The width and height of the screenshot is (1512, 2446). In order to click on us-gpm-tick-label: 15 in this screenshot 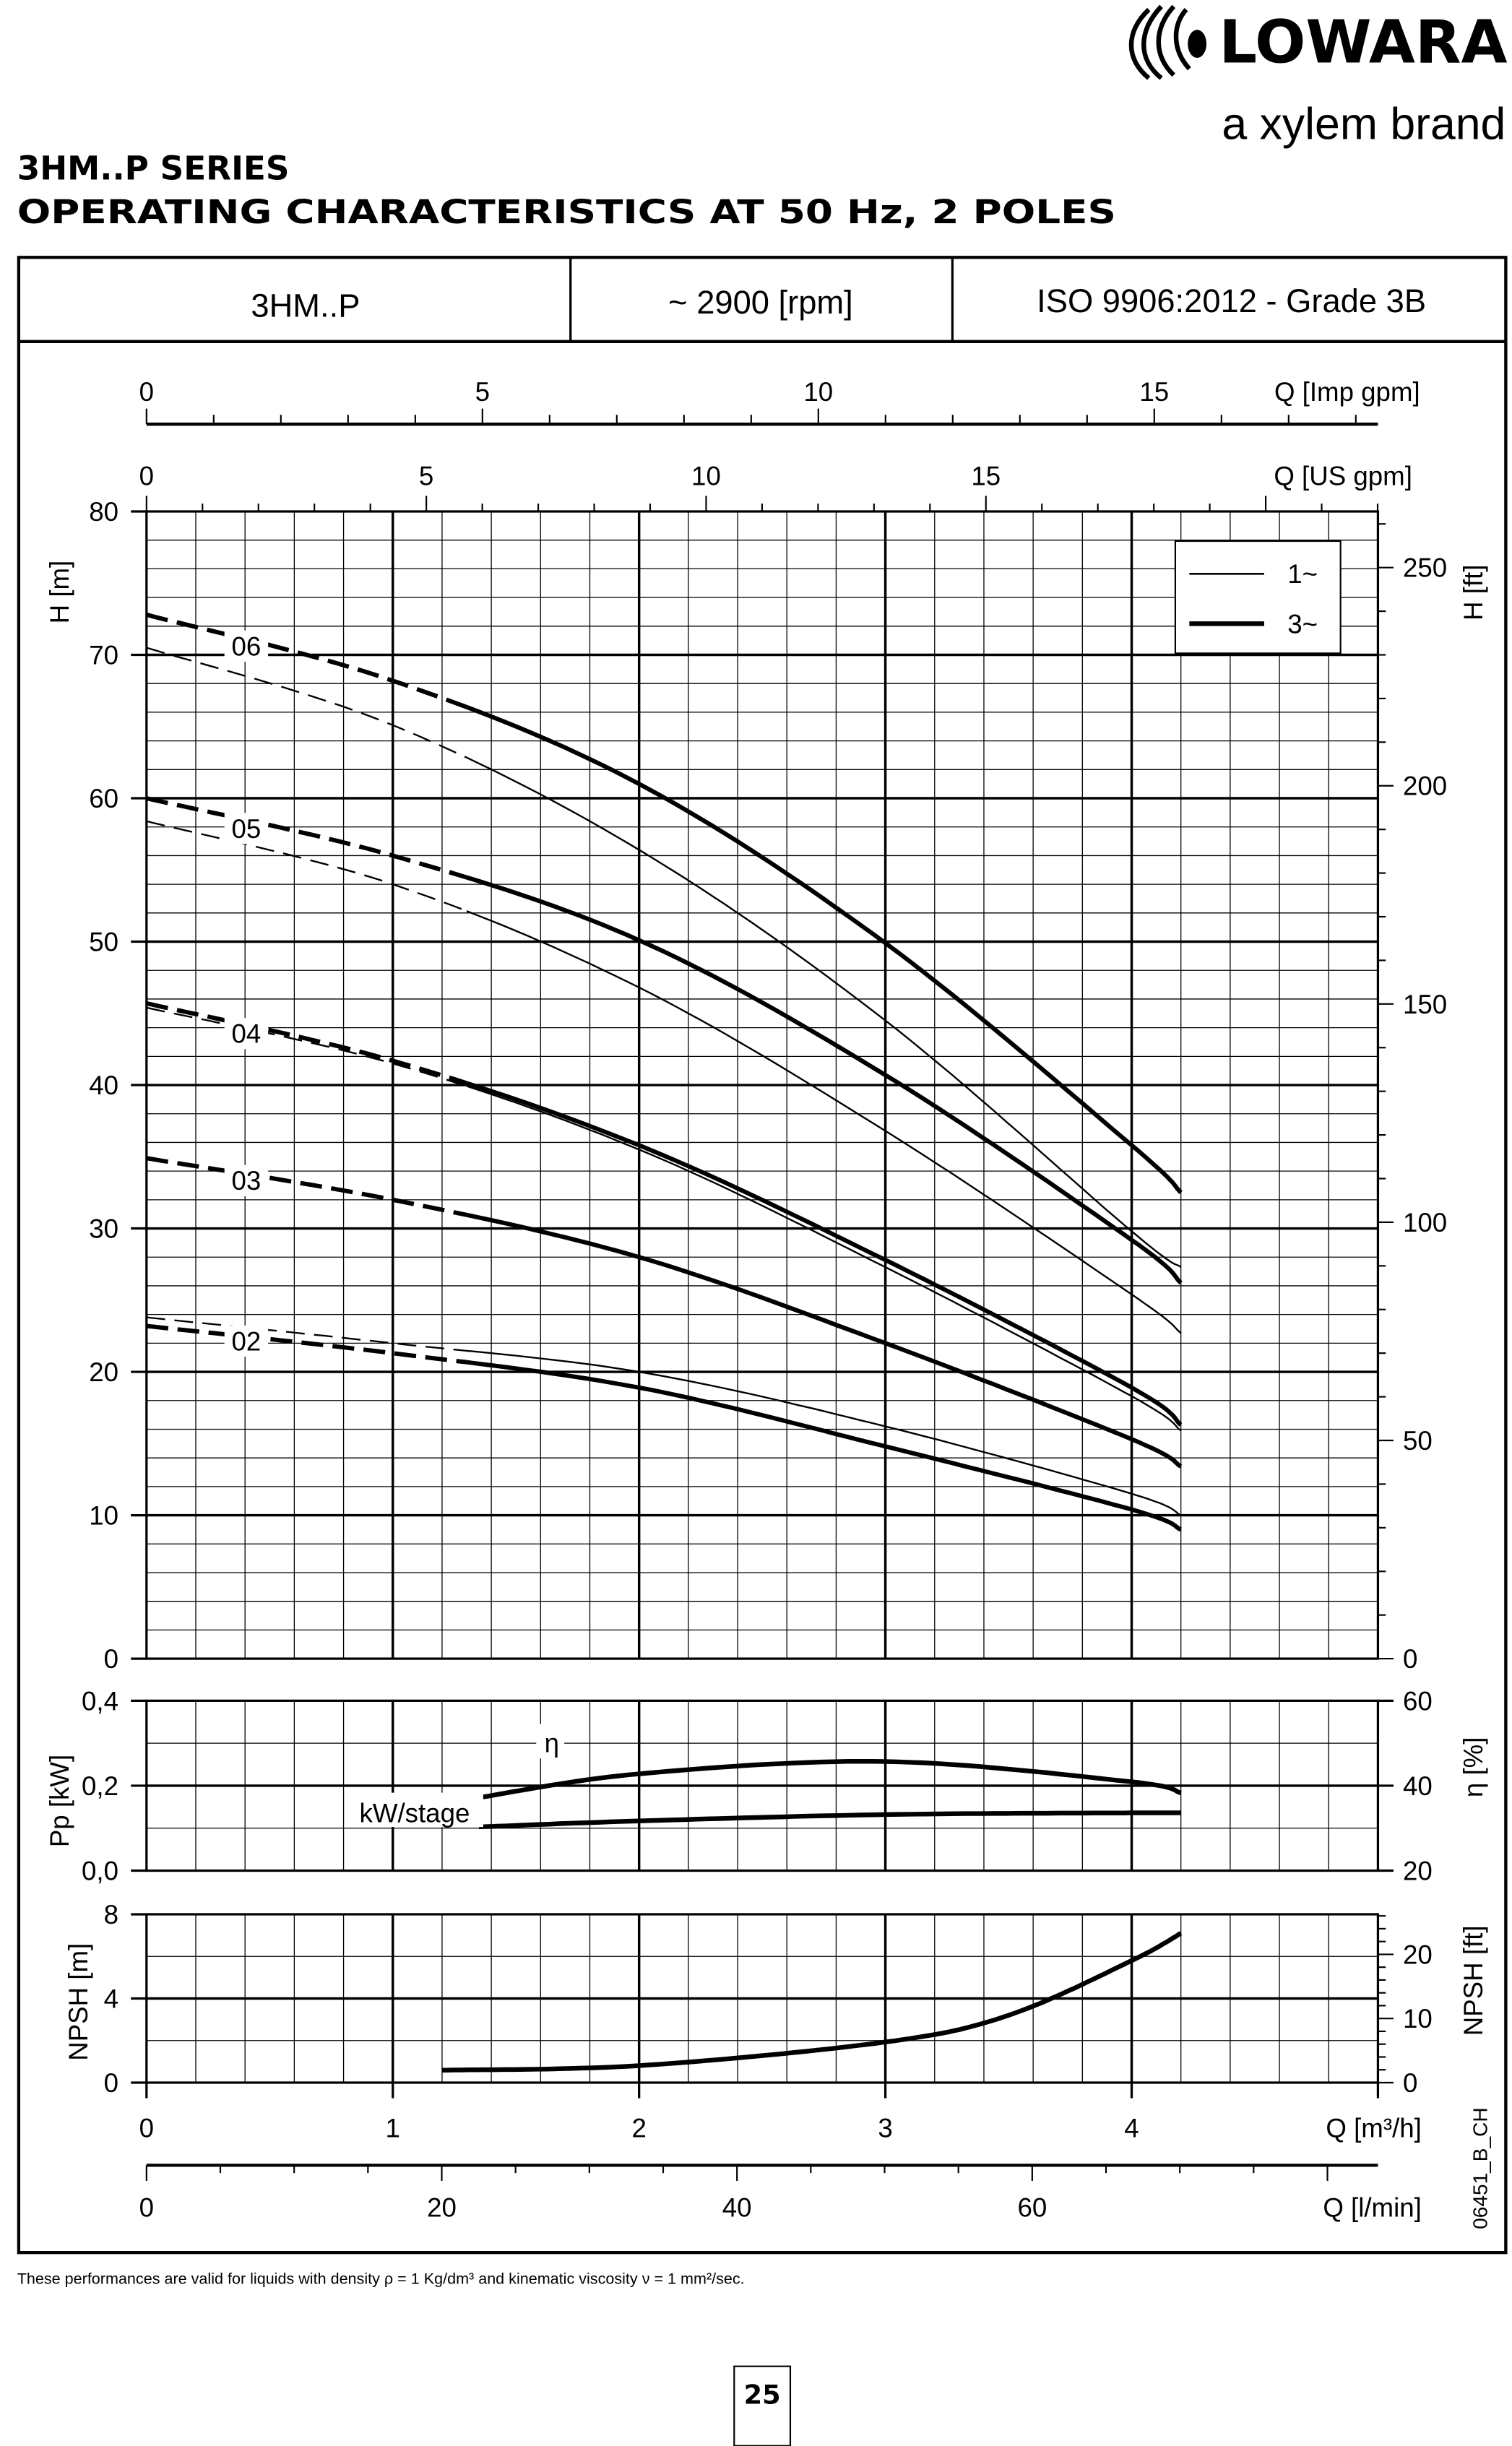, I will do `click(986, 476)`.